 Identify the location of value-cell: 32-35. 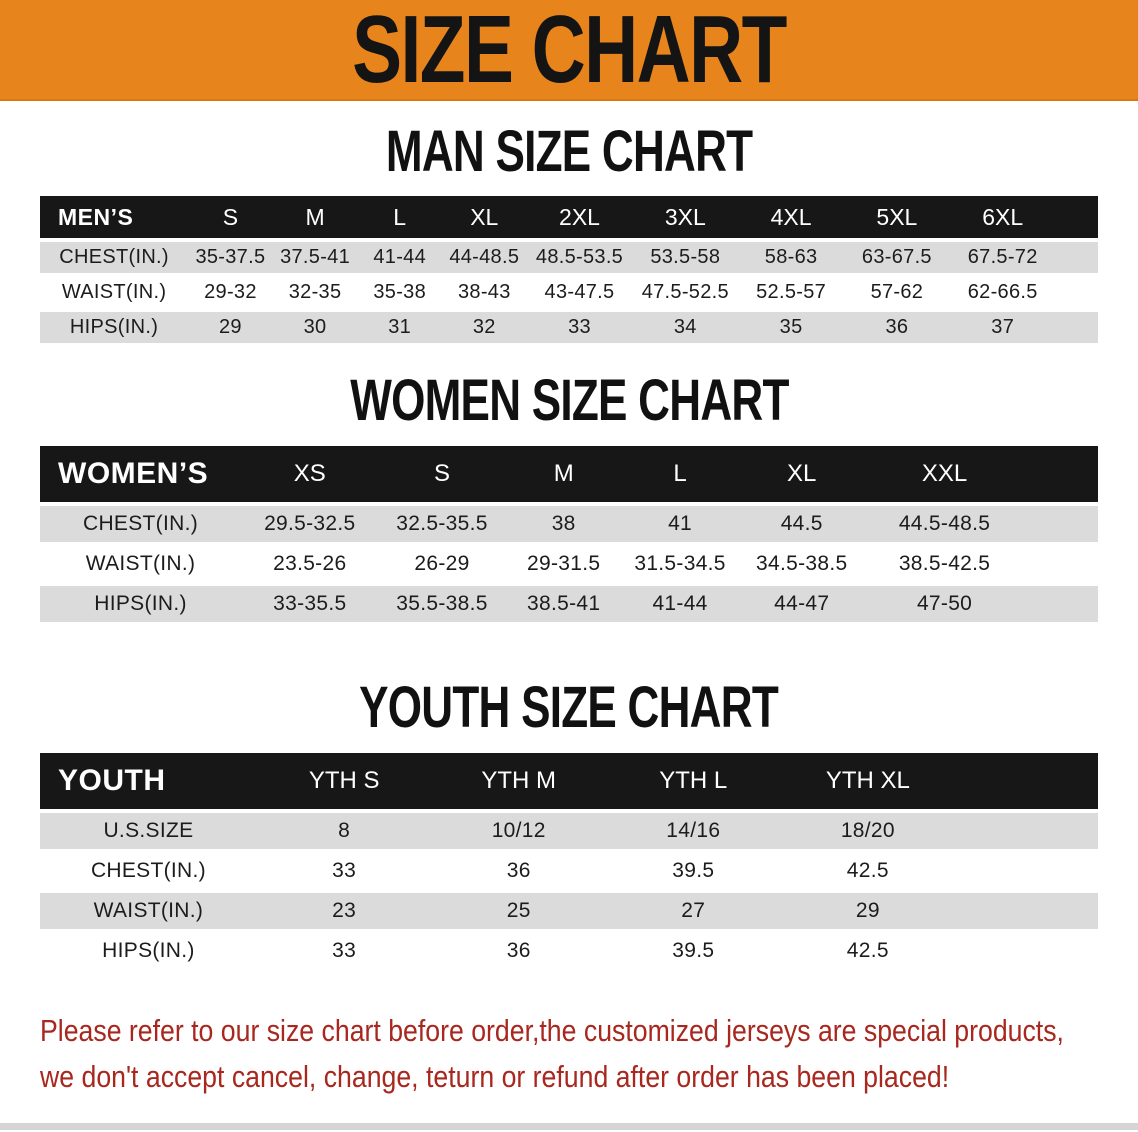
(315, 292).